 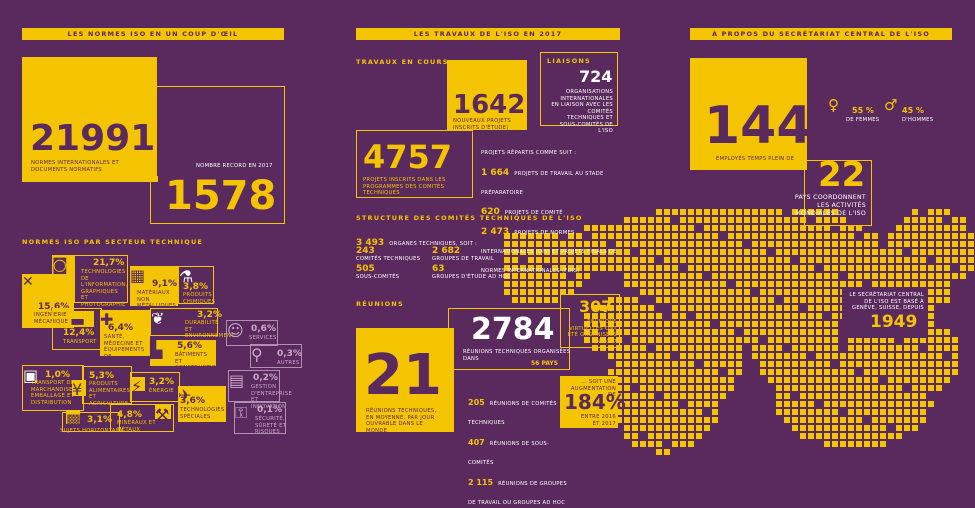 I want to click on sector-chem-label: PRODUITS CHIMIQUES, so click(x=199, y=298).